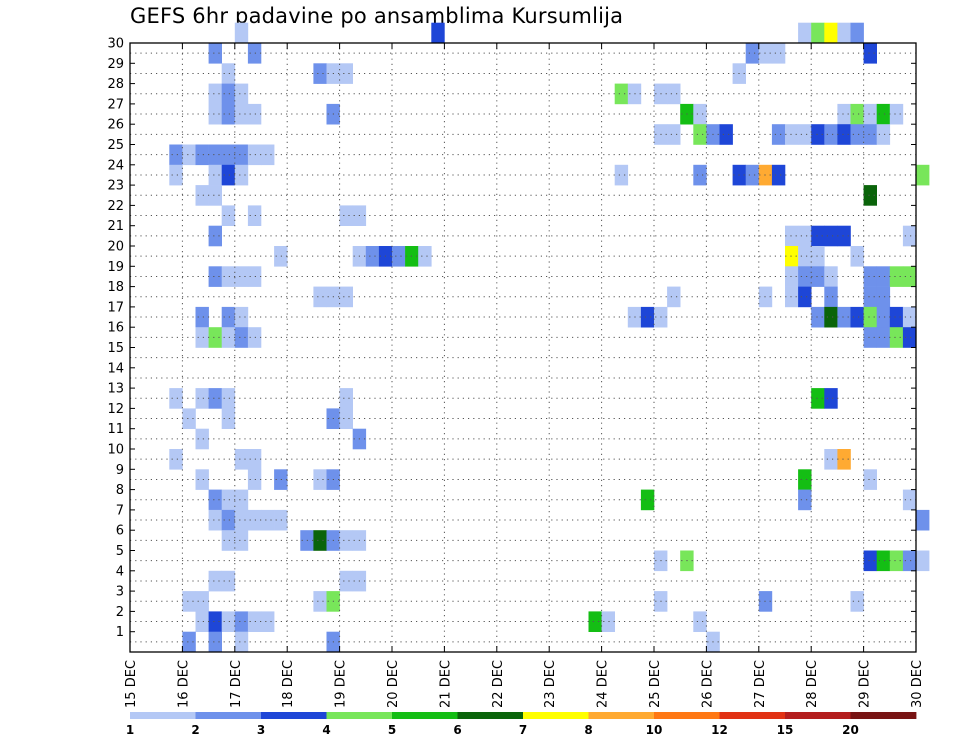 This screenshot has width=960, height=742. I want to click on x-tick-label: 21 DEC, so click(445, 684).